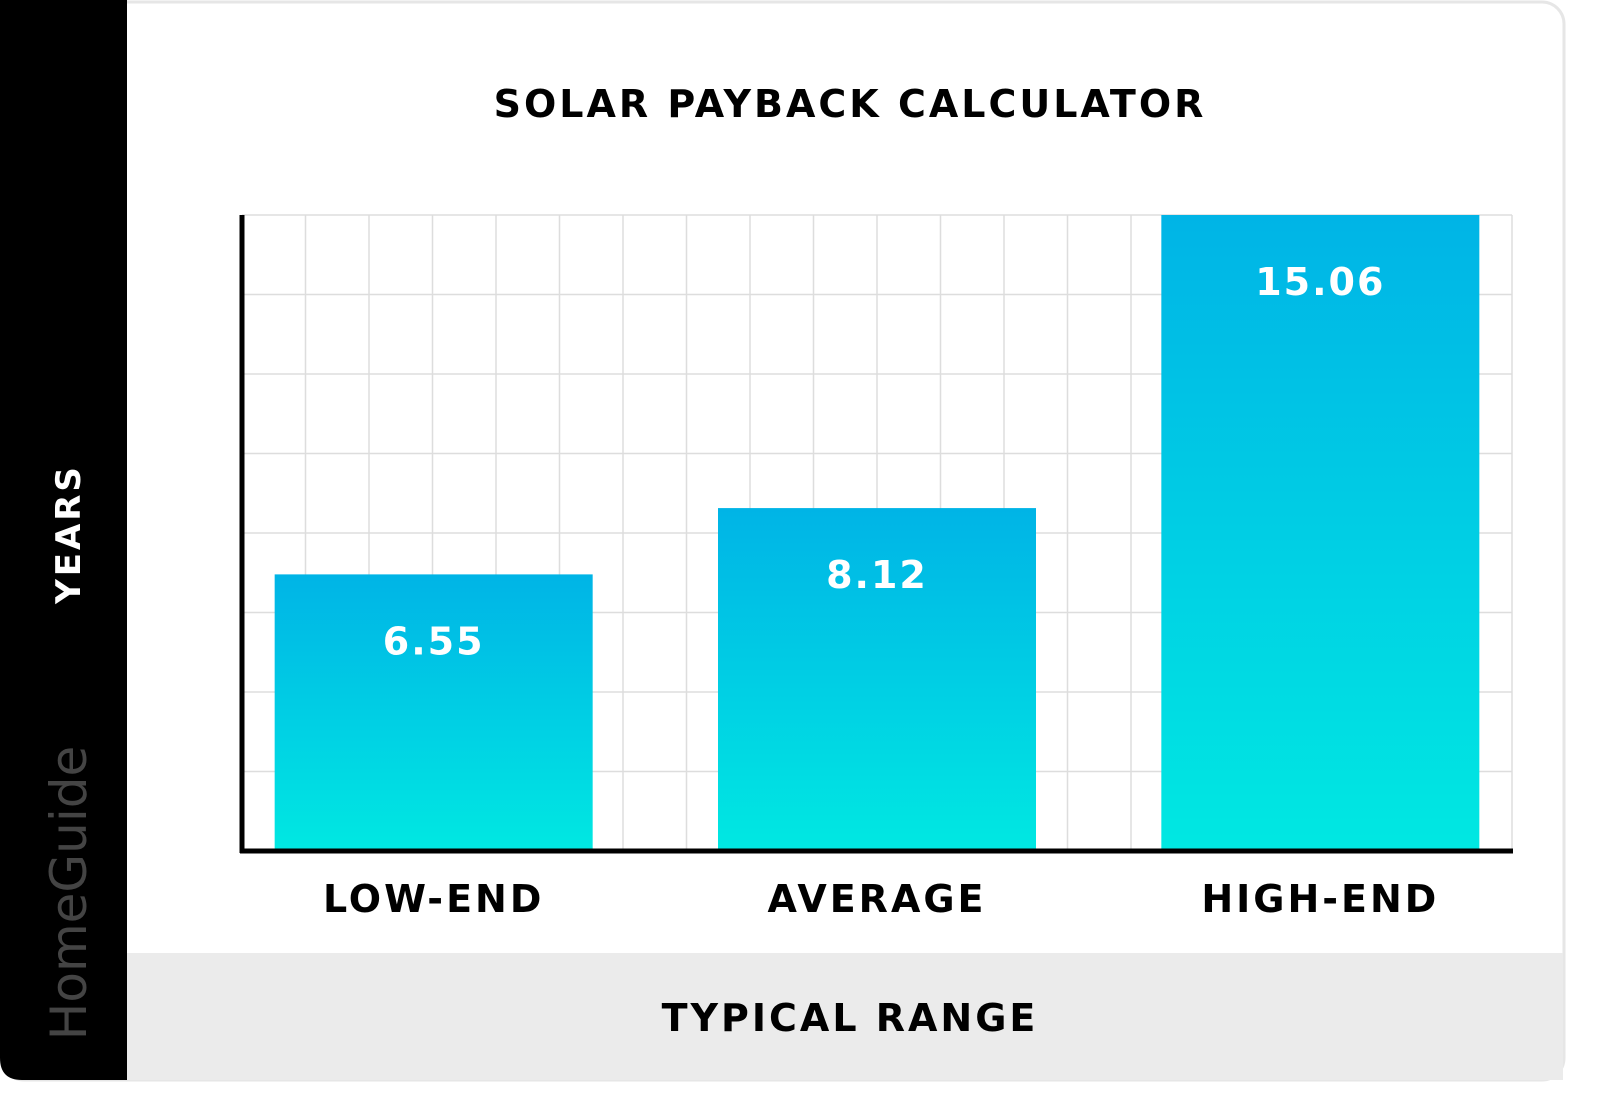  Describe the element at coordinates (69, 893) in the screenshot. I see `brand-logo: HomeGuide` at that location.